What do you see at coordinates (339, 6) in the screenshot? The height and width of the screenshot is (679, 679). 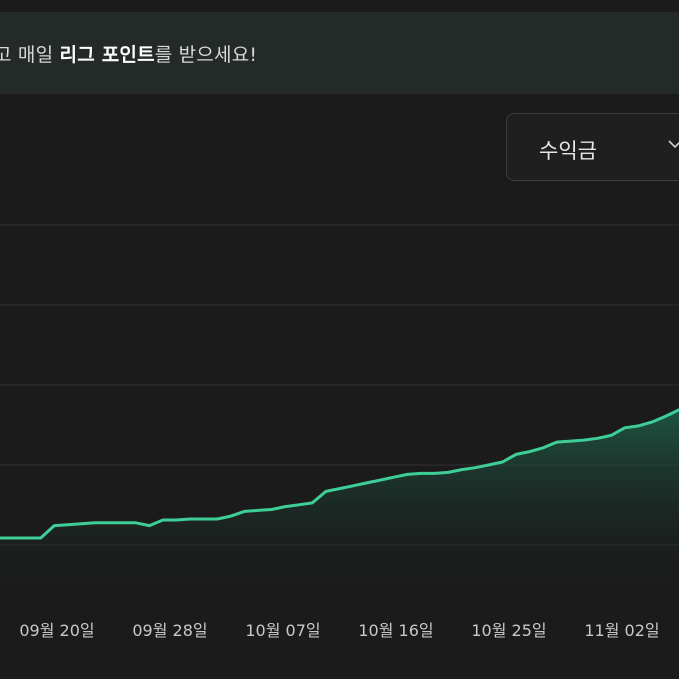 I see `top-strip` at bounding box center [339, 6].